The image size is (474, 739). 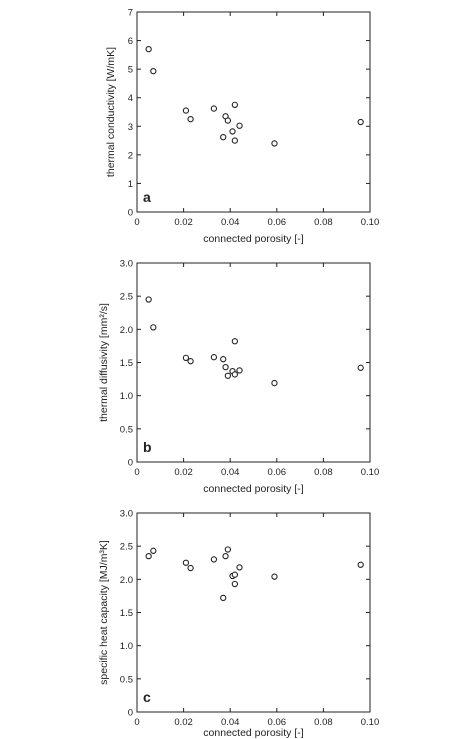 I want to click on panel-letter: c, so click(x=147, y=697).